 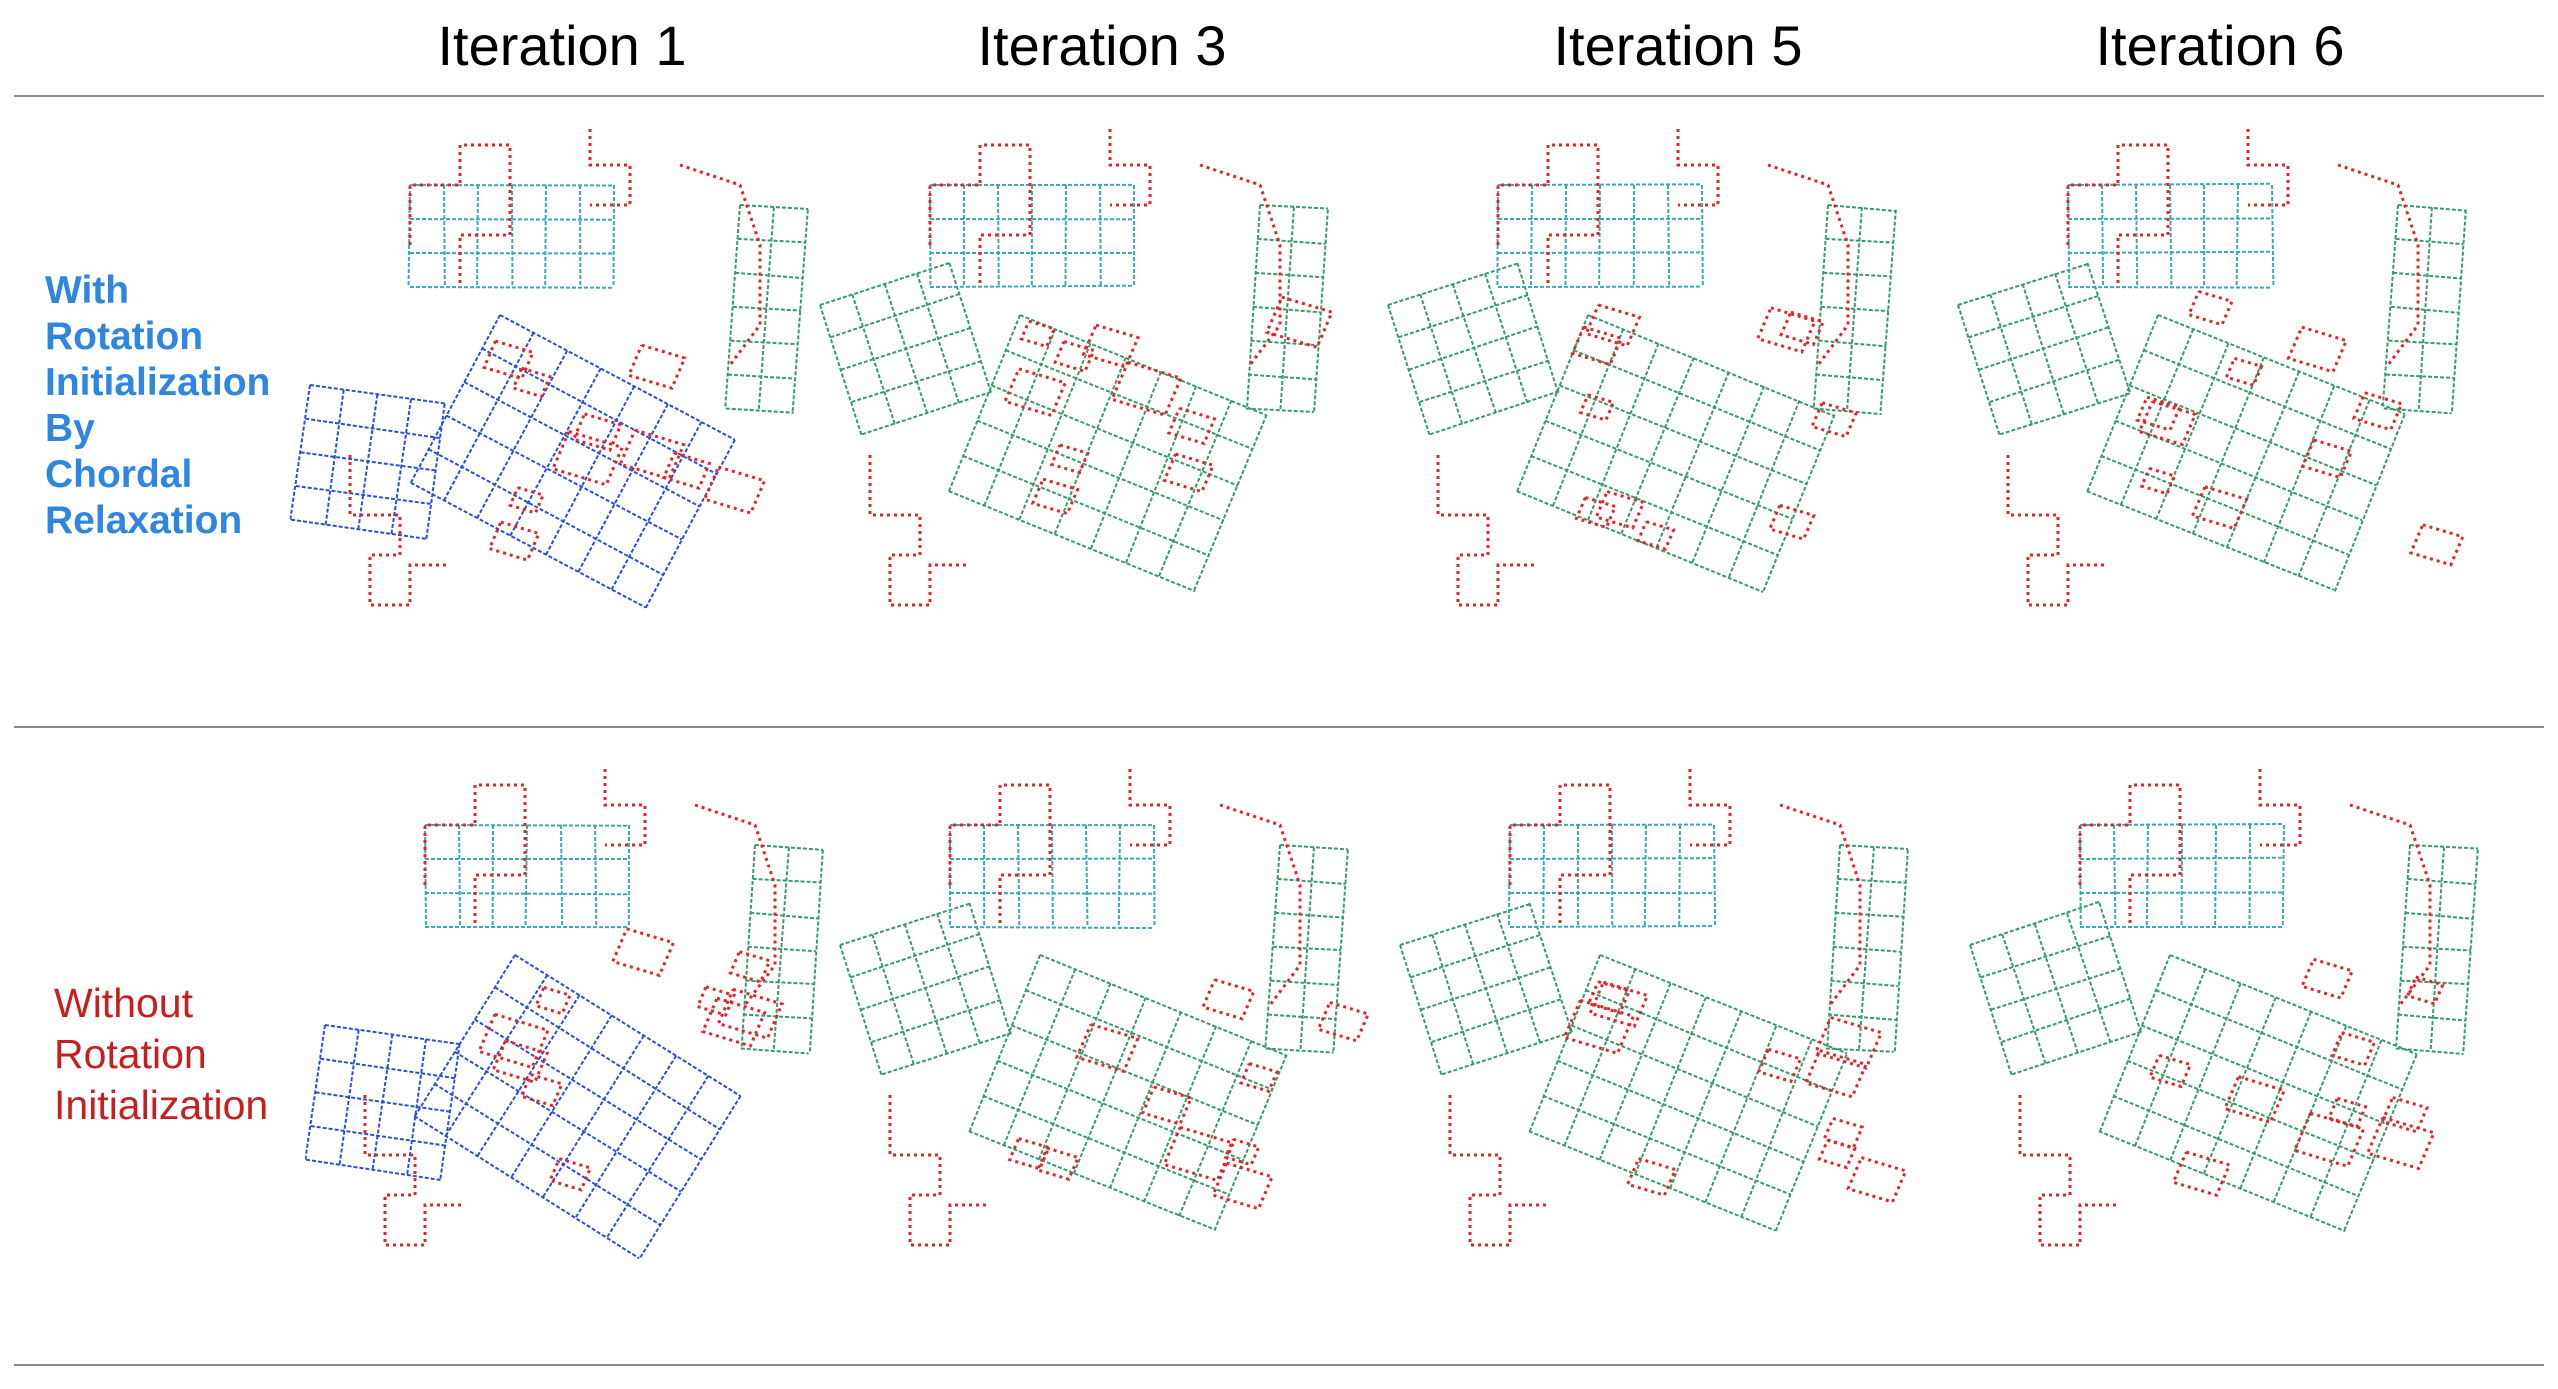 I want to click on column-header-iteration-1: Iteration 1, so click(x=562, y=45).